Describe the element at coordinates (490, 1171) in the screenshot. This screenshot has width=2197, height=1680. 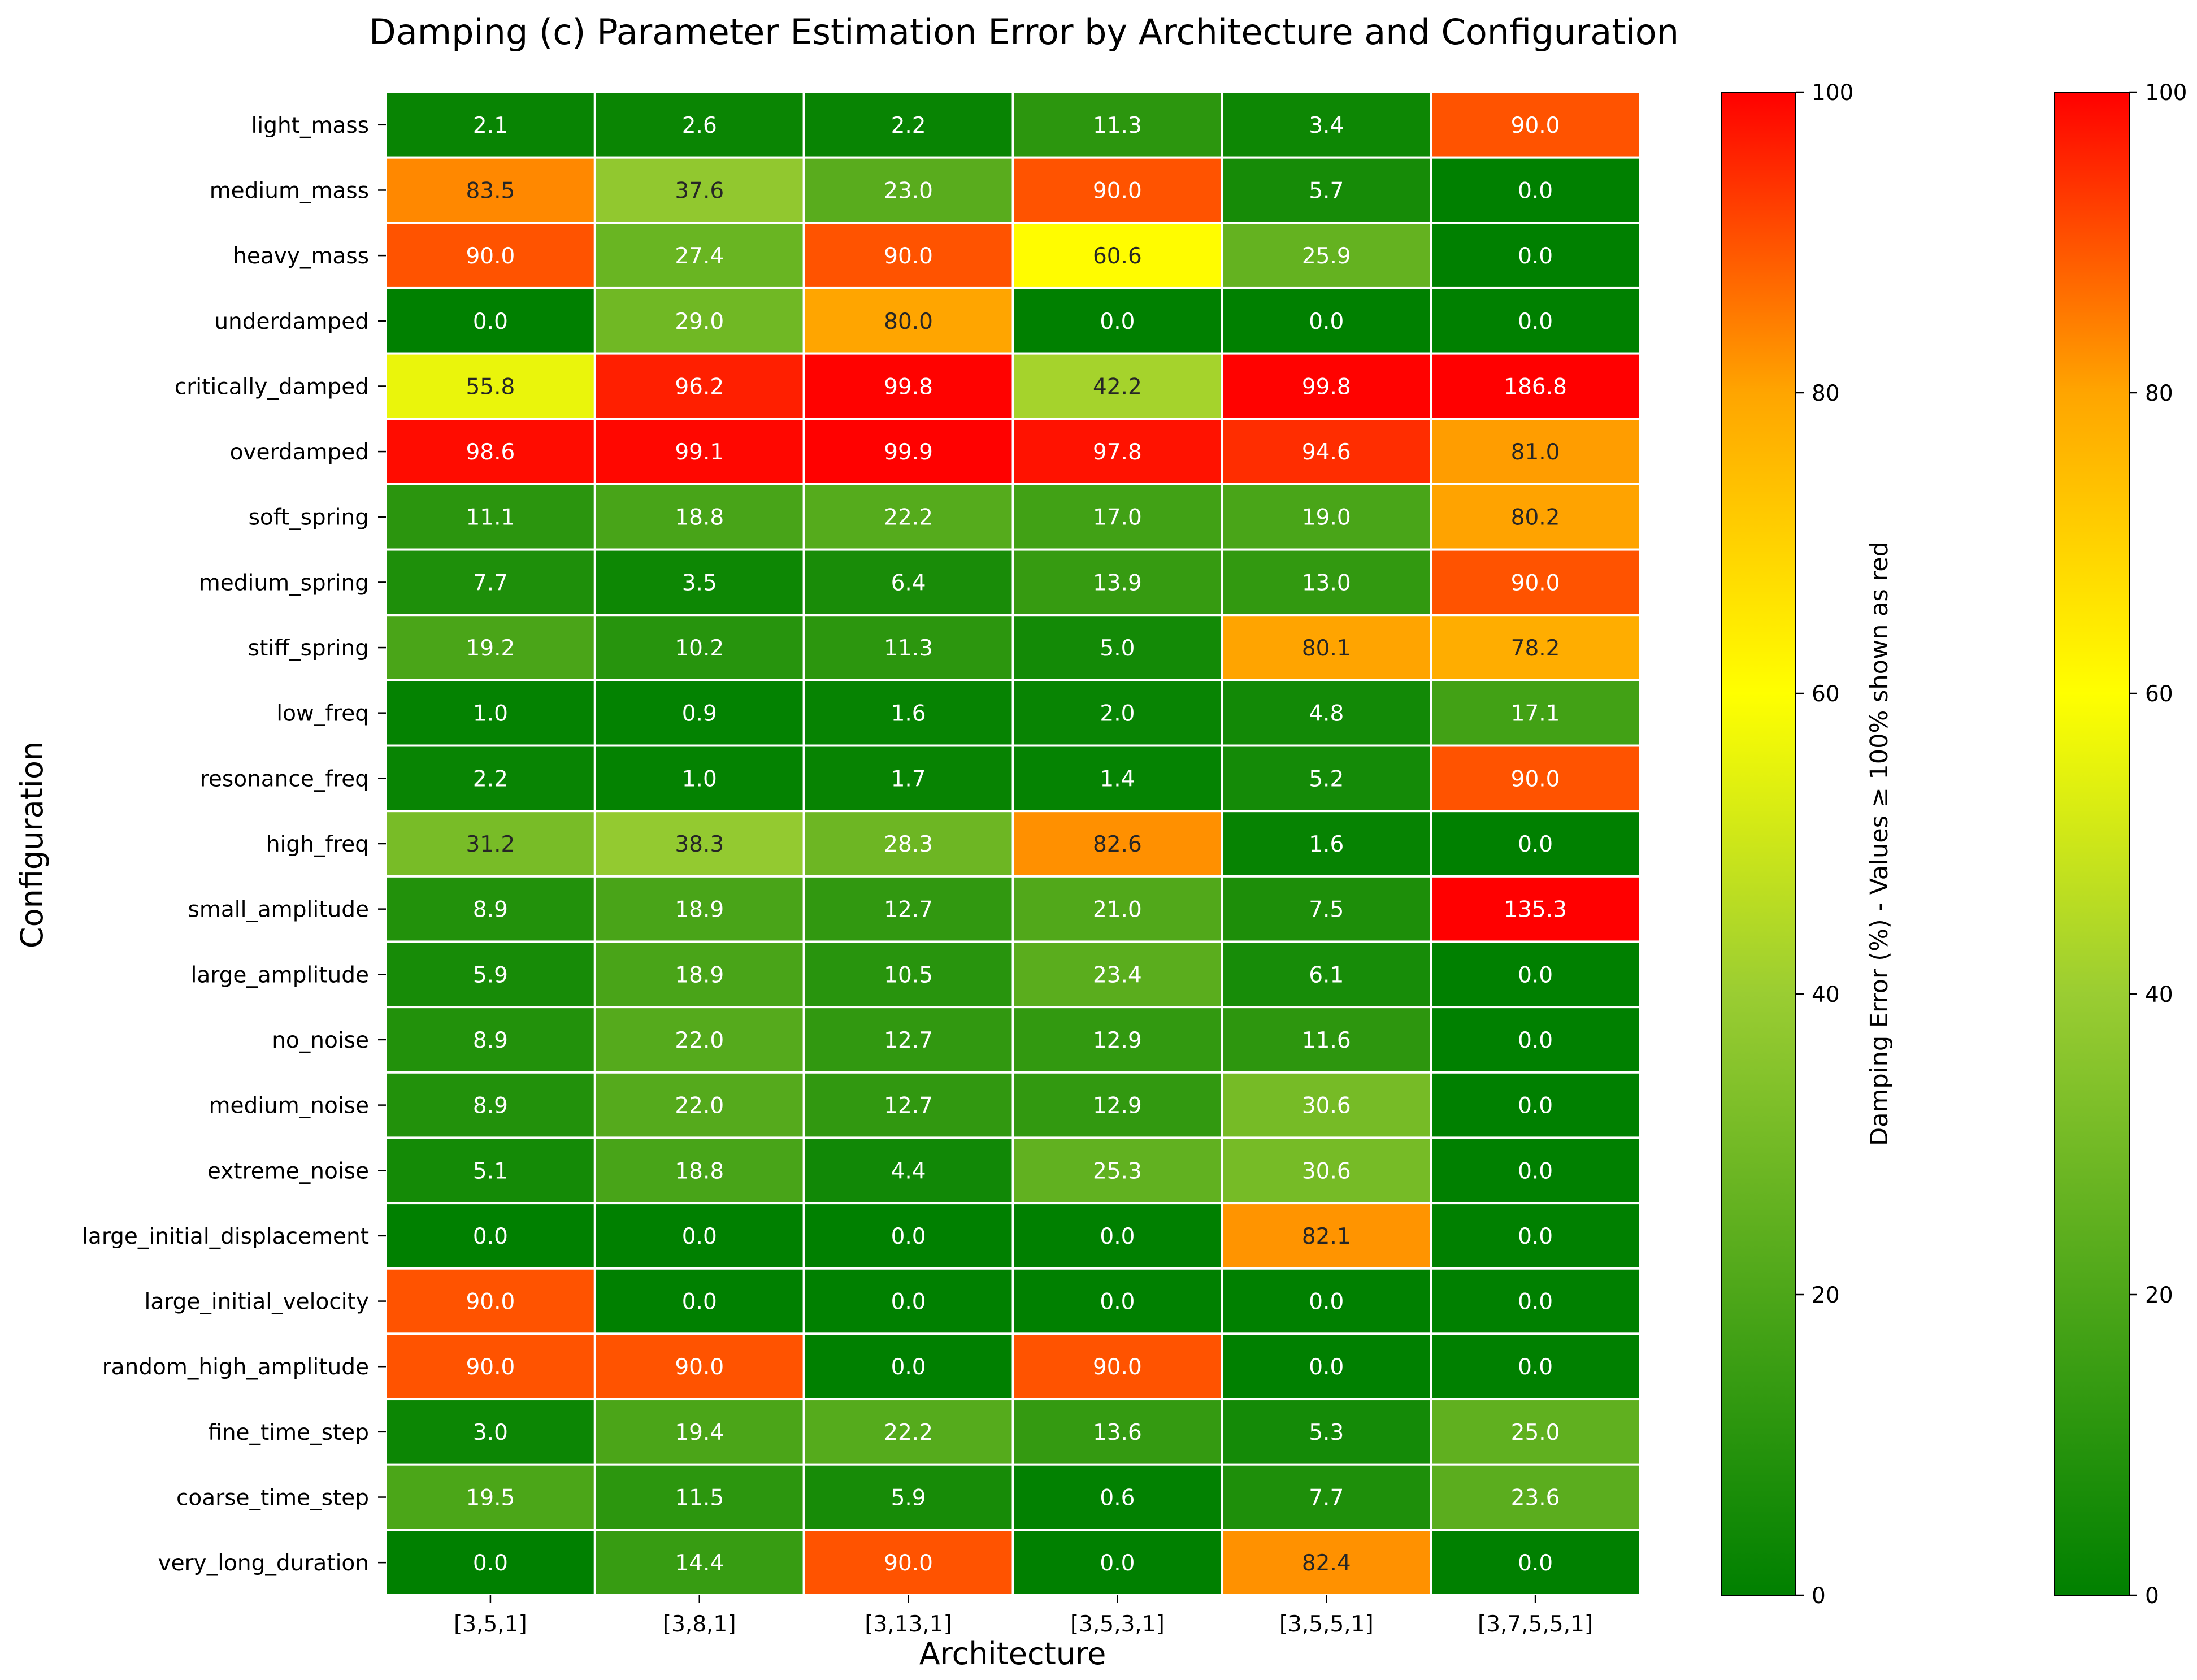
I see `cell-value-label: 5.1` at that location.